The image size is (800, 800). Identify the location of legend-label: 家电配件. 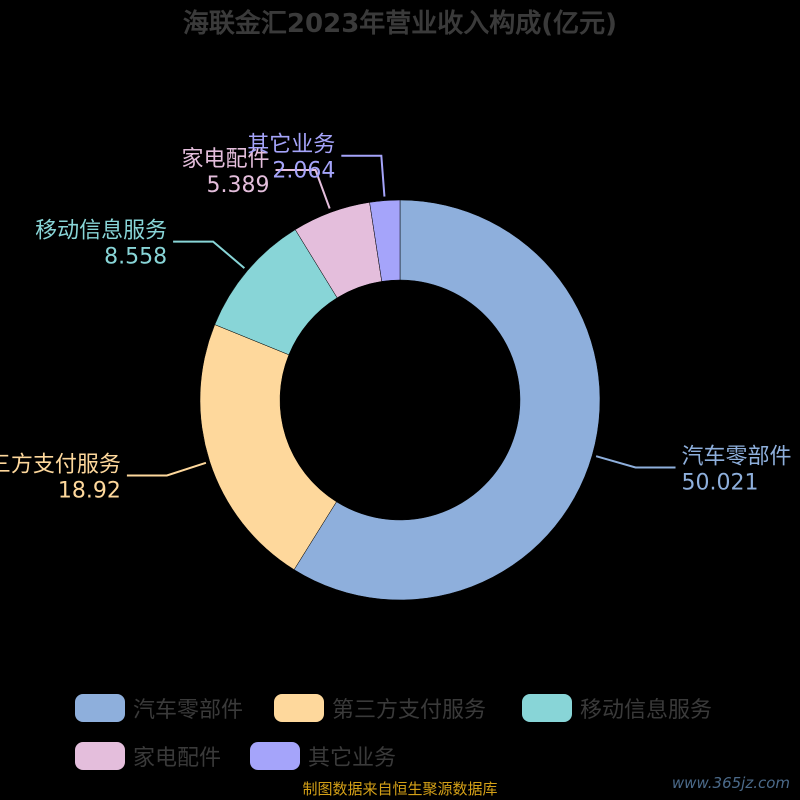
(177, 758).